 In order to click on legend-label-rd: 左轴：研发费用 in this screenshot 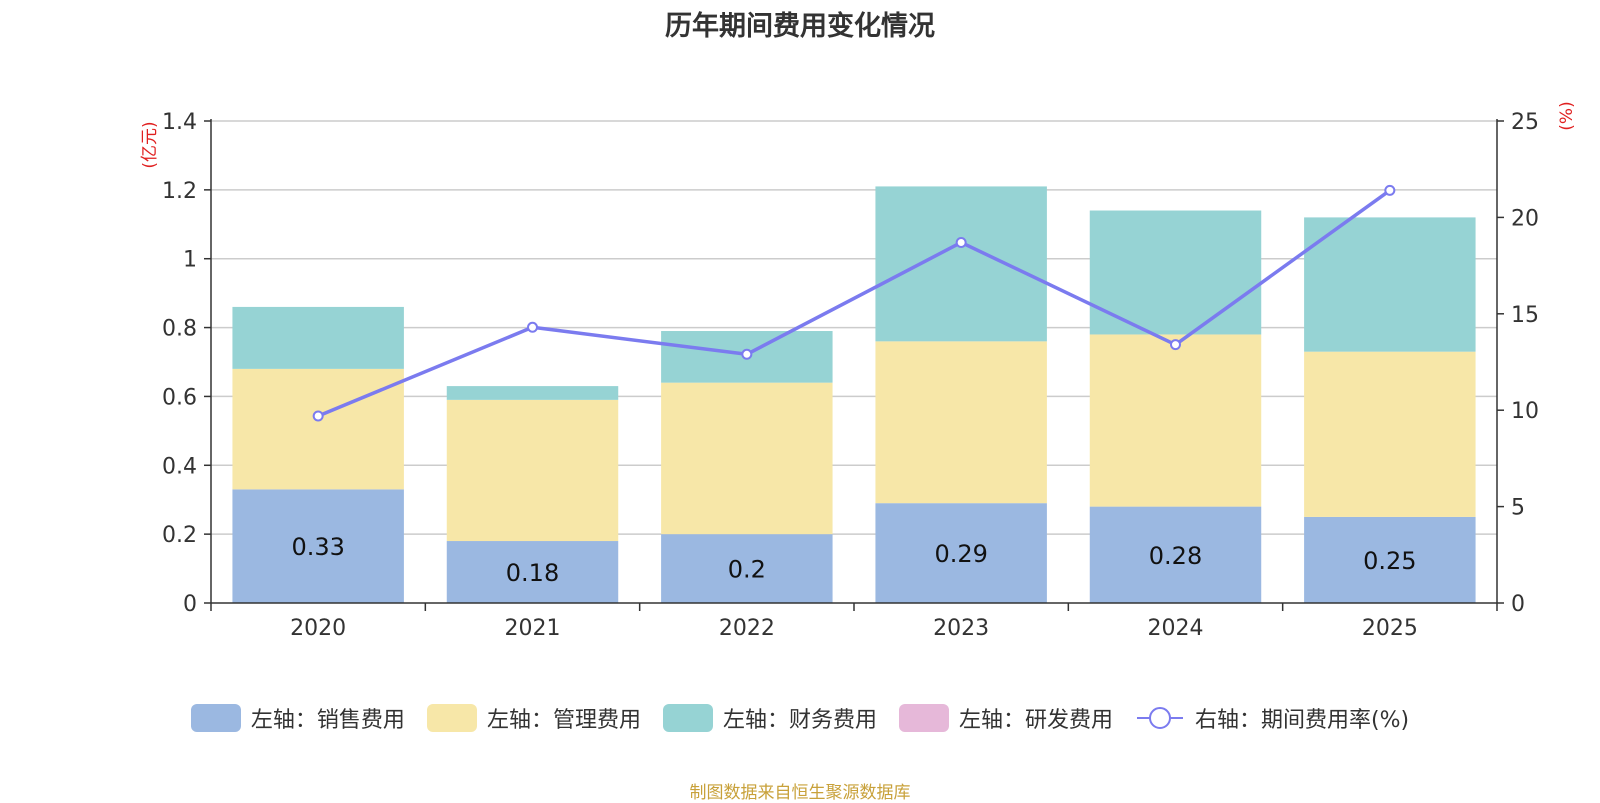, I will do `click(1035, 720)`.